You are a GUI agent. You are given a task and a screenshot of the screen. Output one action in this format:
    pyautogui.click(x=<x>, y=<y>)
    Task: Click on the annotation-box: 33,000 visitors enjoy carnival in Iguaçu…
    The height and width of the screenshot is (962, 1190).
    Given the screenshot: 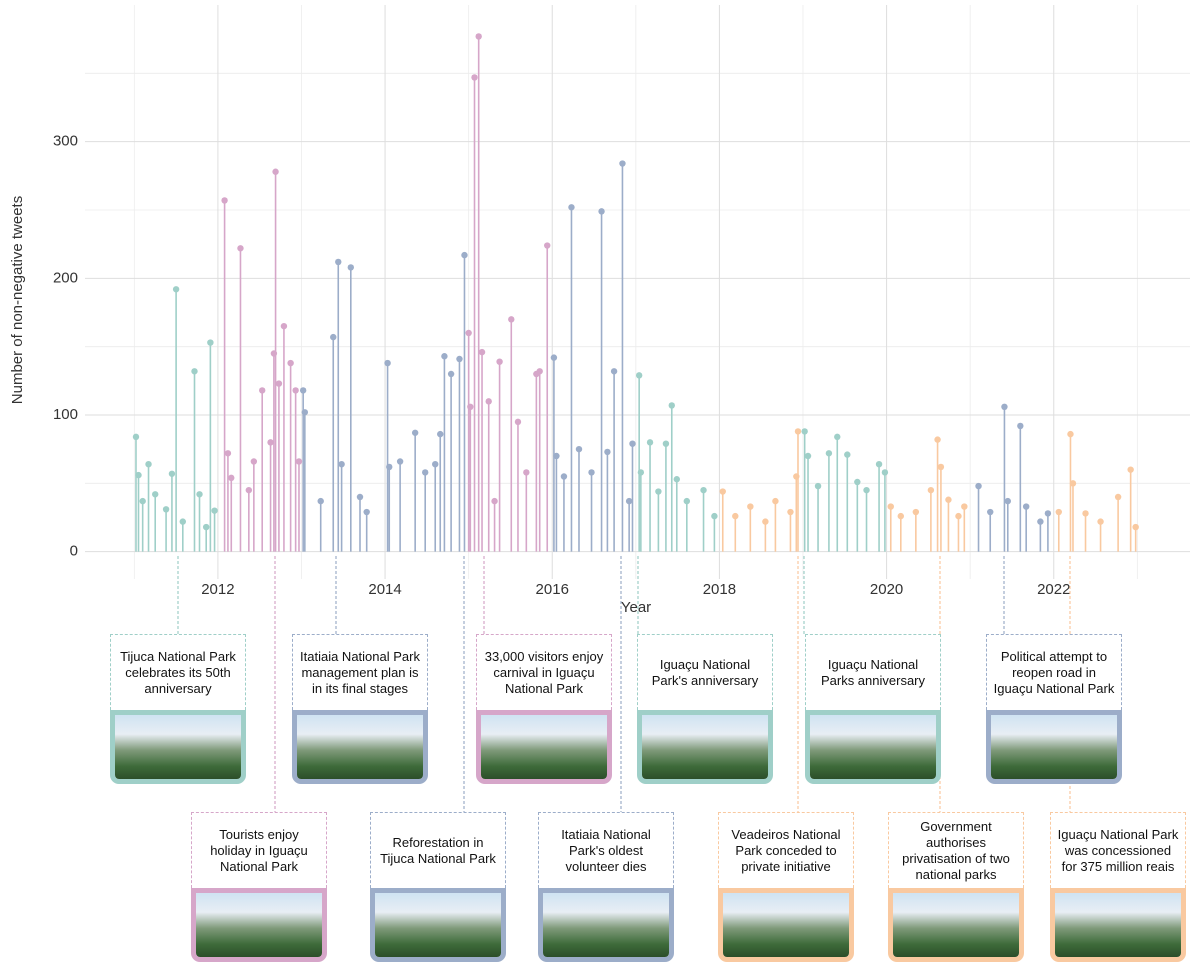 What is the action you would take?
    pyautogui.click(x=544, y=709)
    